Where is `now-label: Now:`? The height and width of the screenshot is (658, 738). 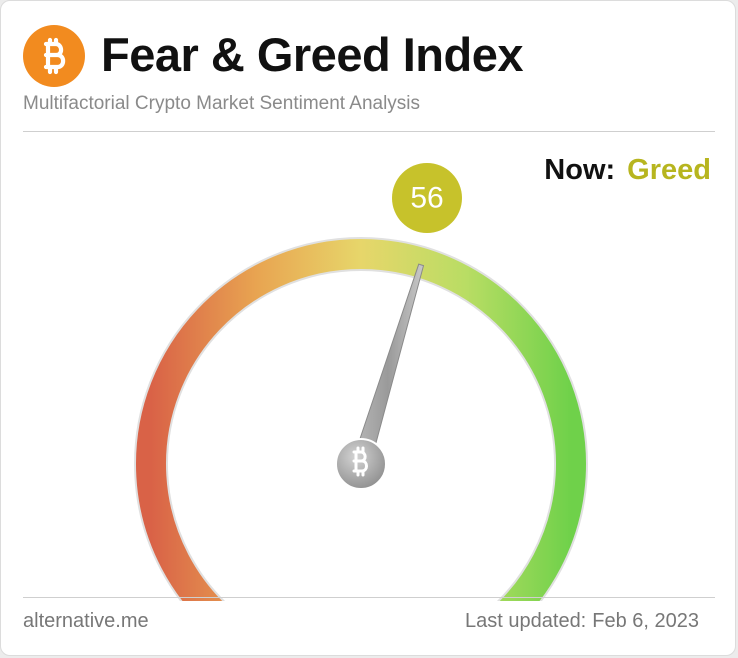 now-label: Now: is located at coordinates (580, 170).